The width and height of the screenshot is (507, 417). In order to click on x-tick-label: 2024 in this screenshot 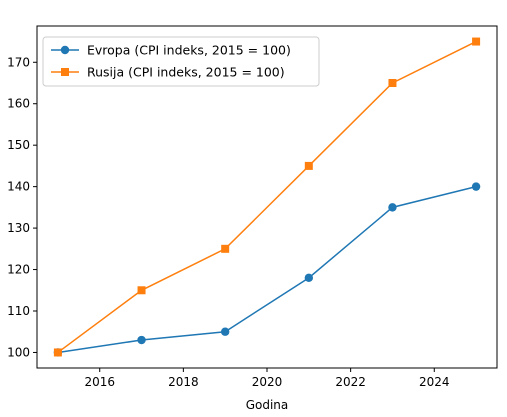, I will do `click(434, 382)`.